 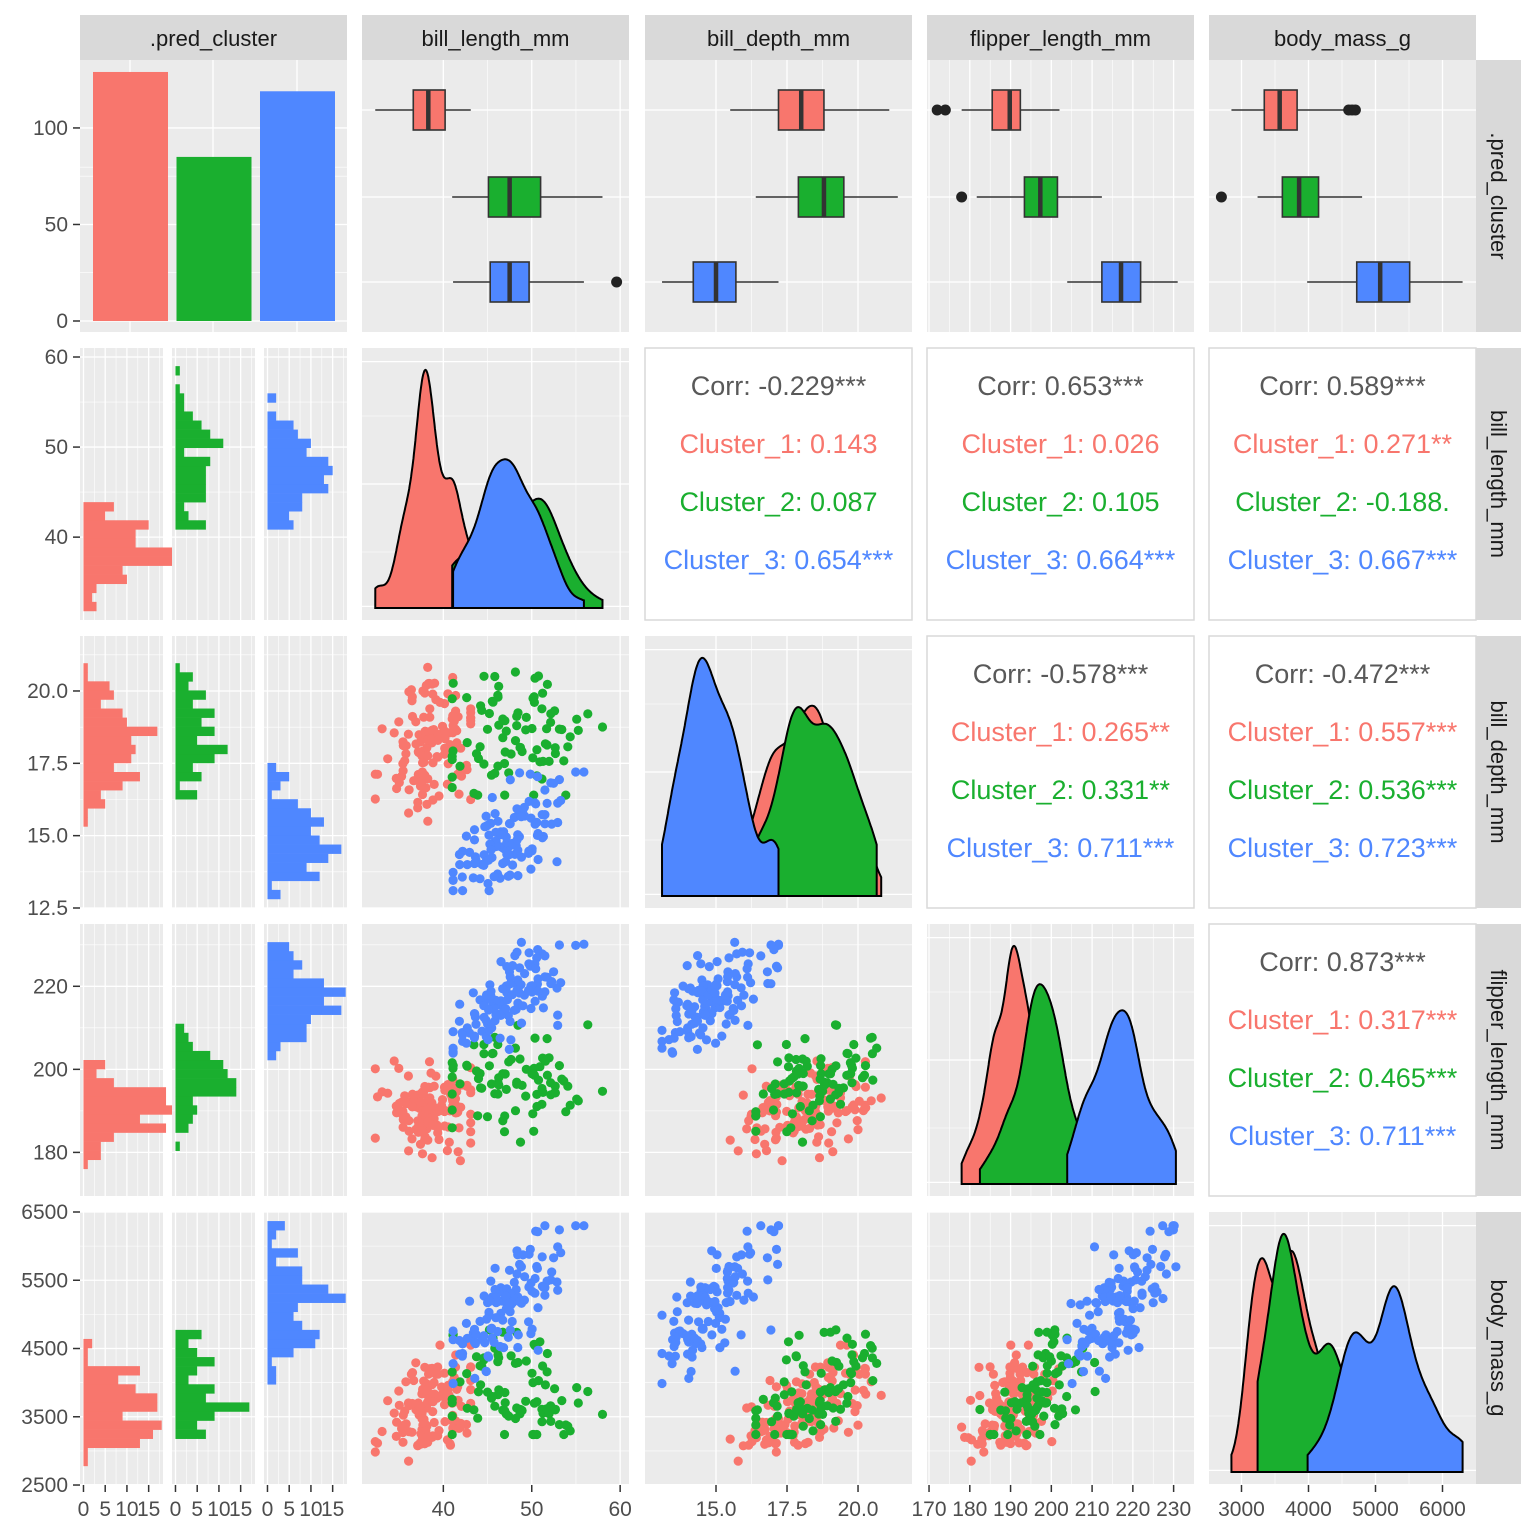 What do you see at coordinates (1060, 484) in the screenshot?
I see `panel-background` at bounding box center [1060, 484].